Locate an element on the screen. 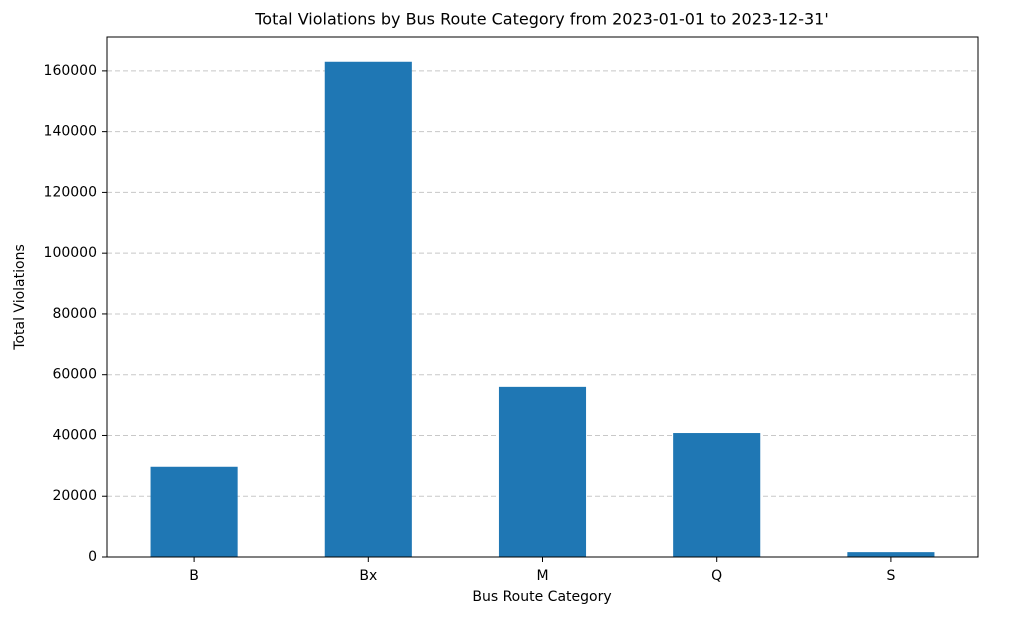 The height and width of the screenshot is (617, 1012). y-tick-label: 160000 is located at coordinates (70, 71).